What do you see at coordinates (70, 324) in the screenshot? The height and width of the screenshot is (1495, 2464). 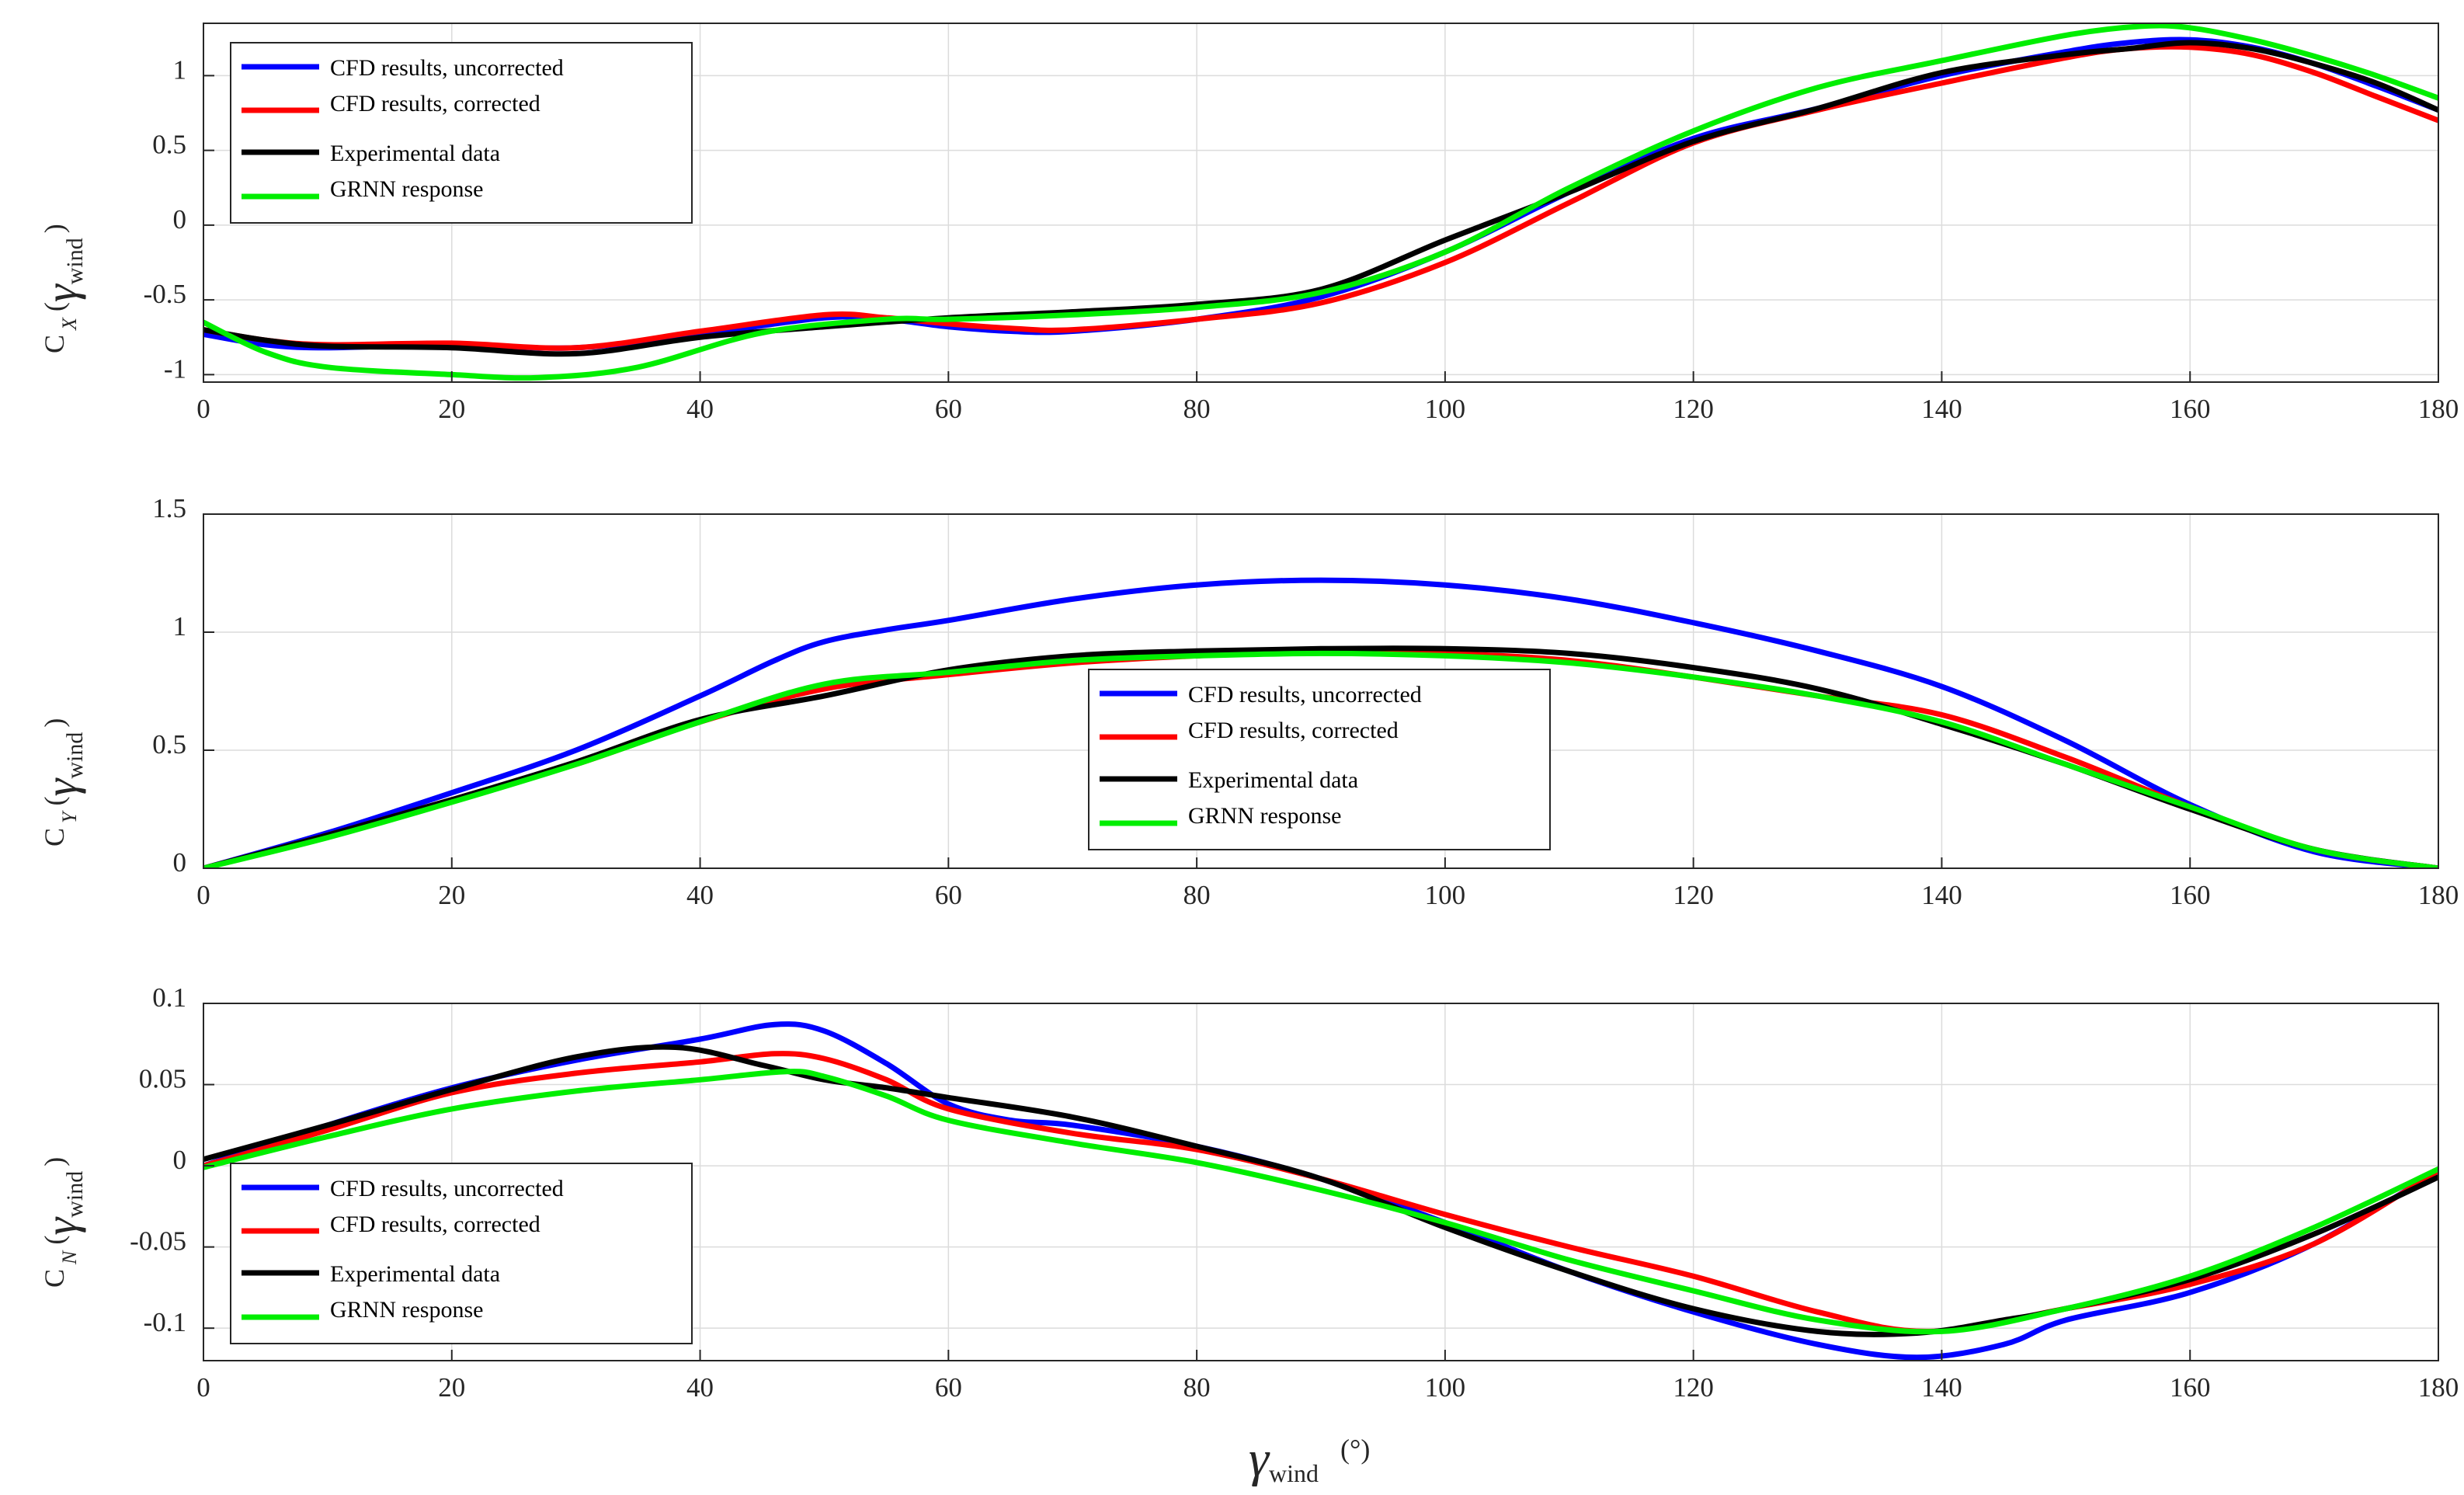 I see `cx-ylabel-sub: X` at bounding box center [70, 324].